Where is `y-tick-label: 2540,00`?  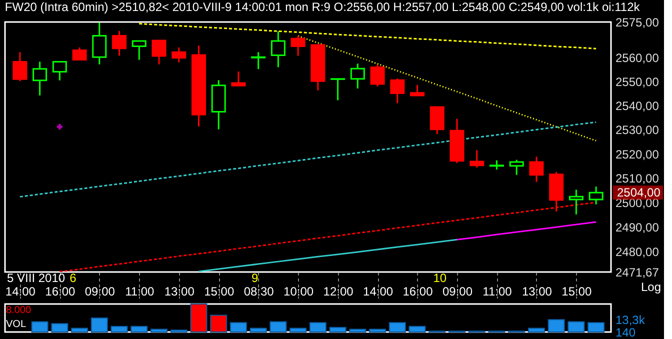
y-tick-label: 2540,00 is located at coordinates (638, 106).